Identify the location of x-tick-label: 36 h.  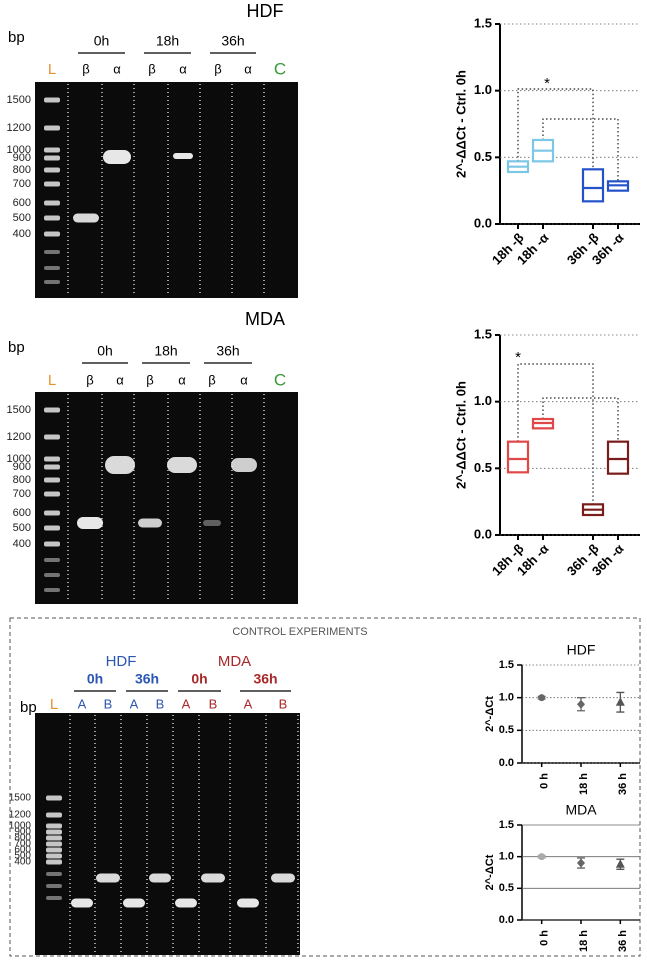
(623, 941).